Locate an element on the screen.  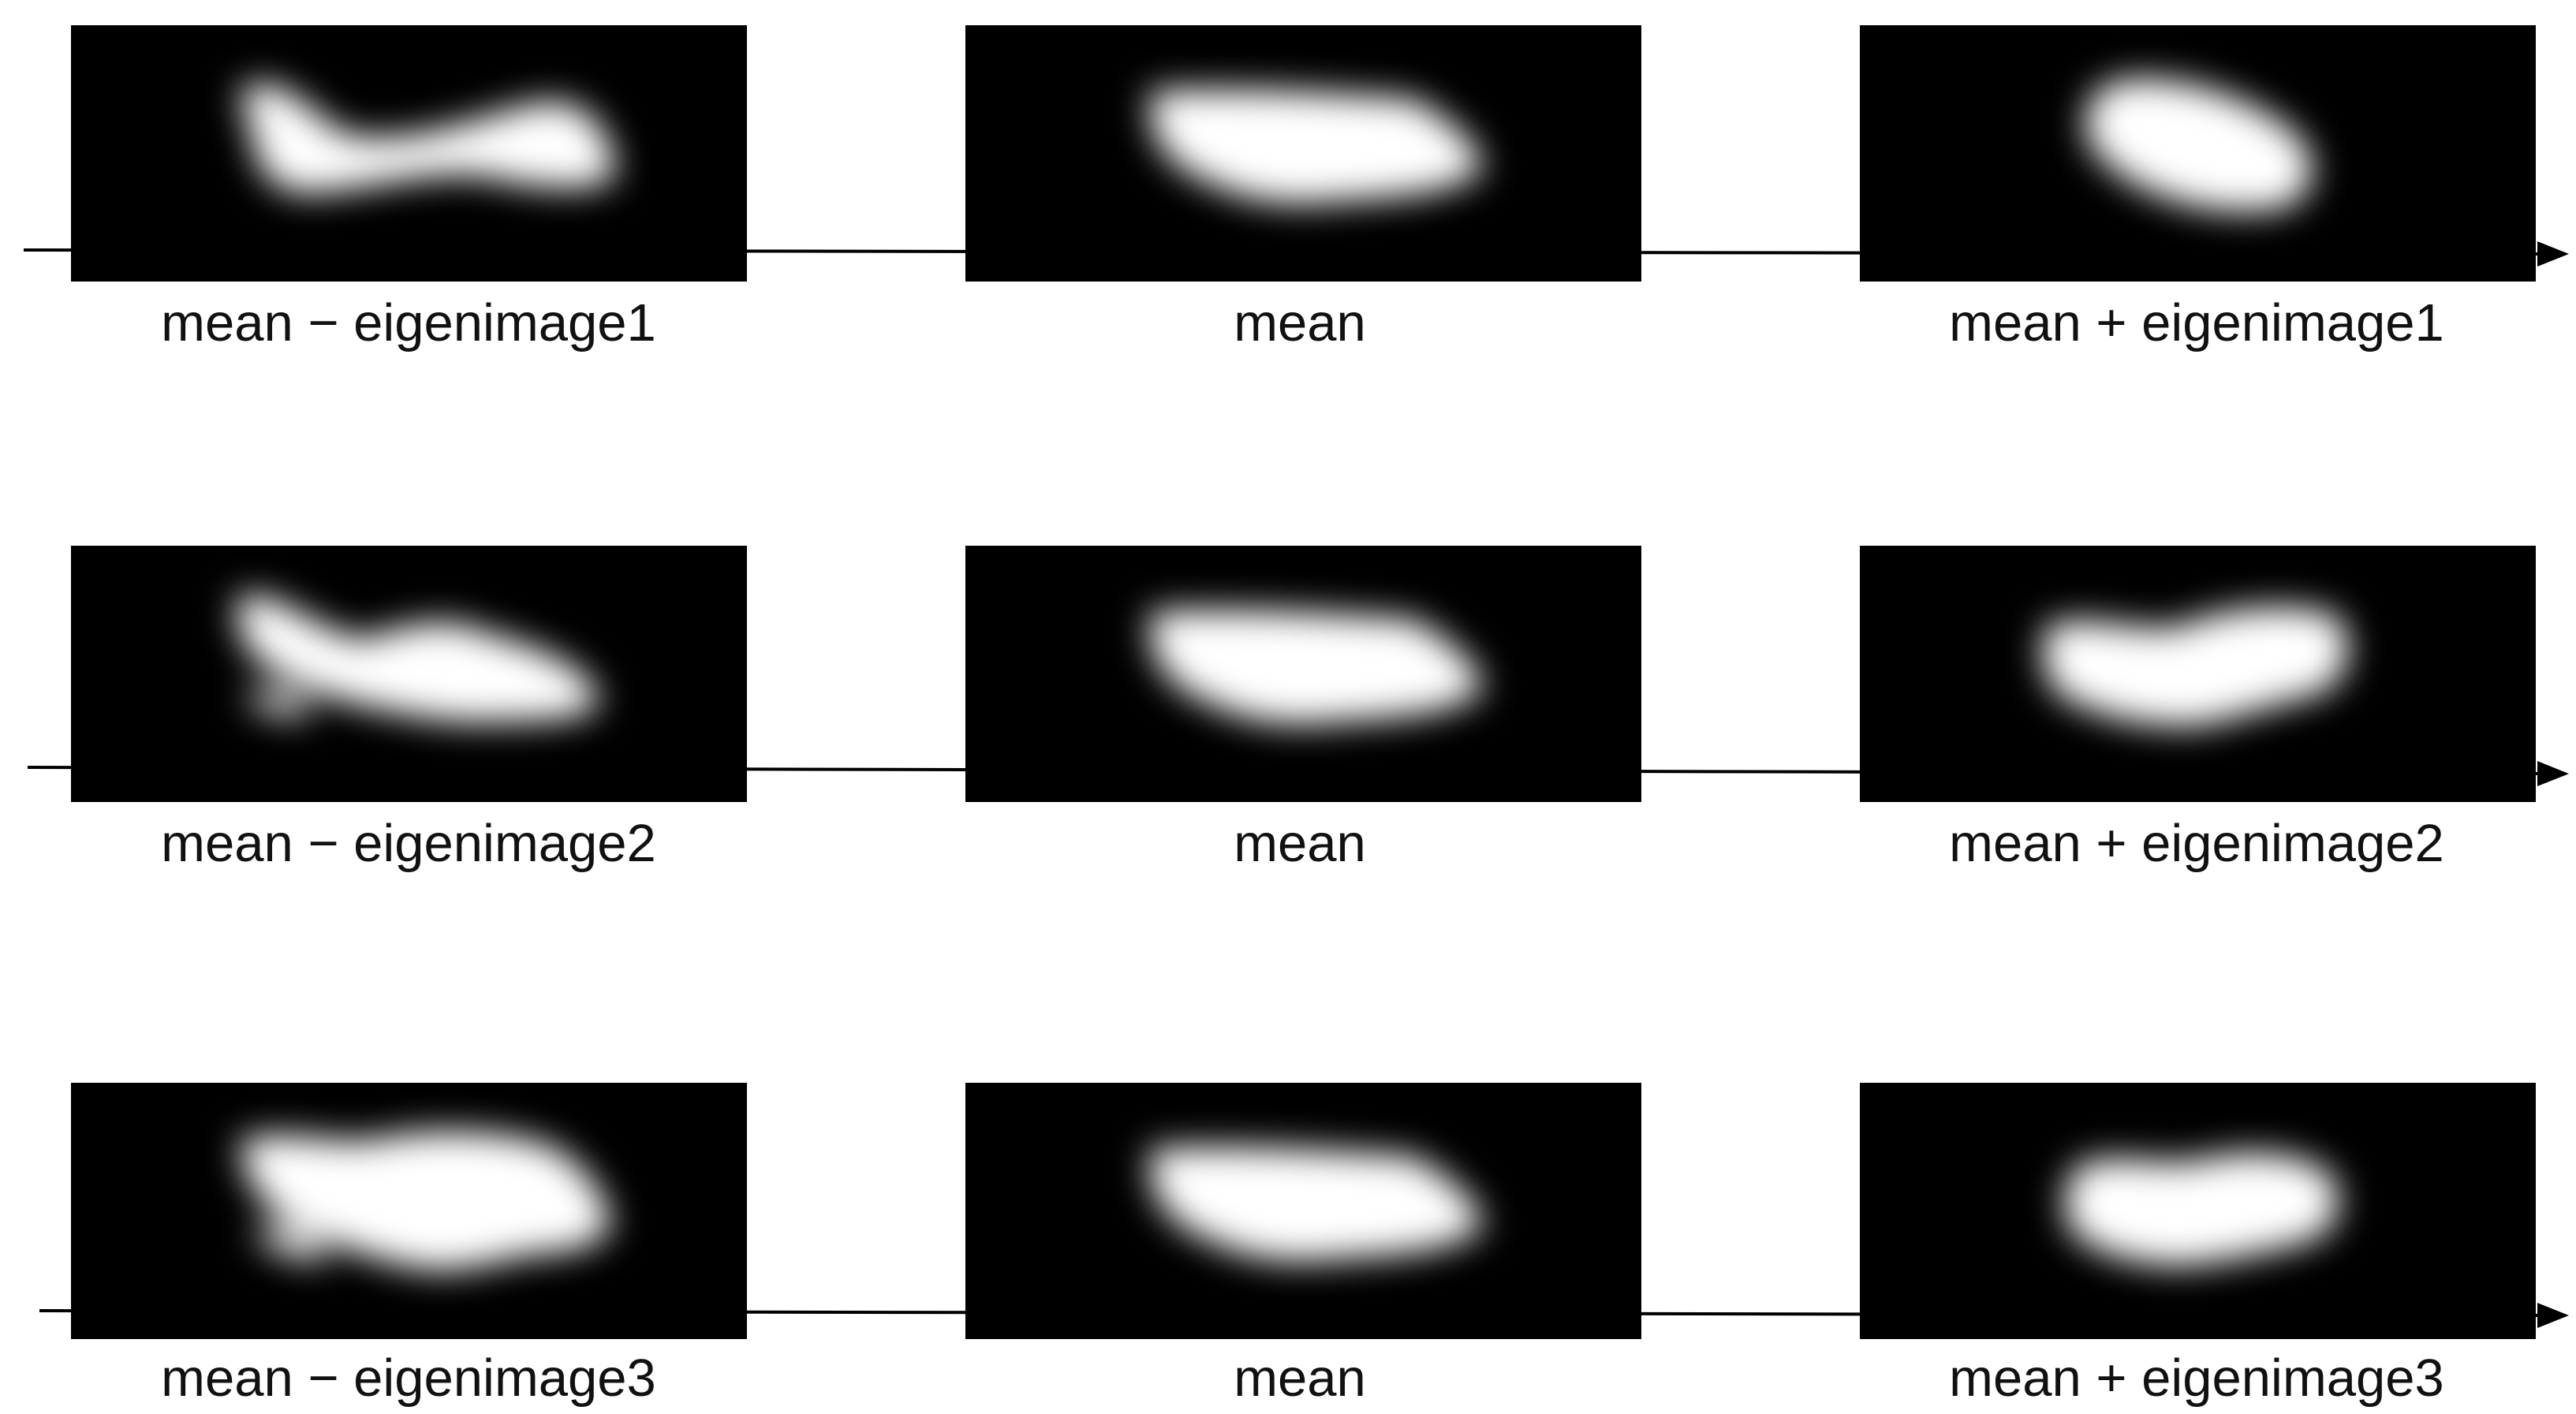
caption-row2-mean: mean is located at coordinates (1300, 843).